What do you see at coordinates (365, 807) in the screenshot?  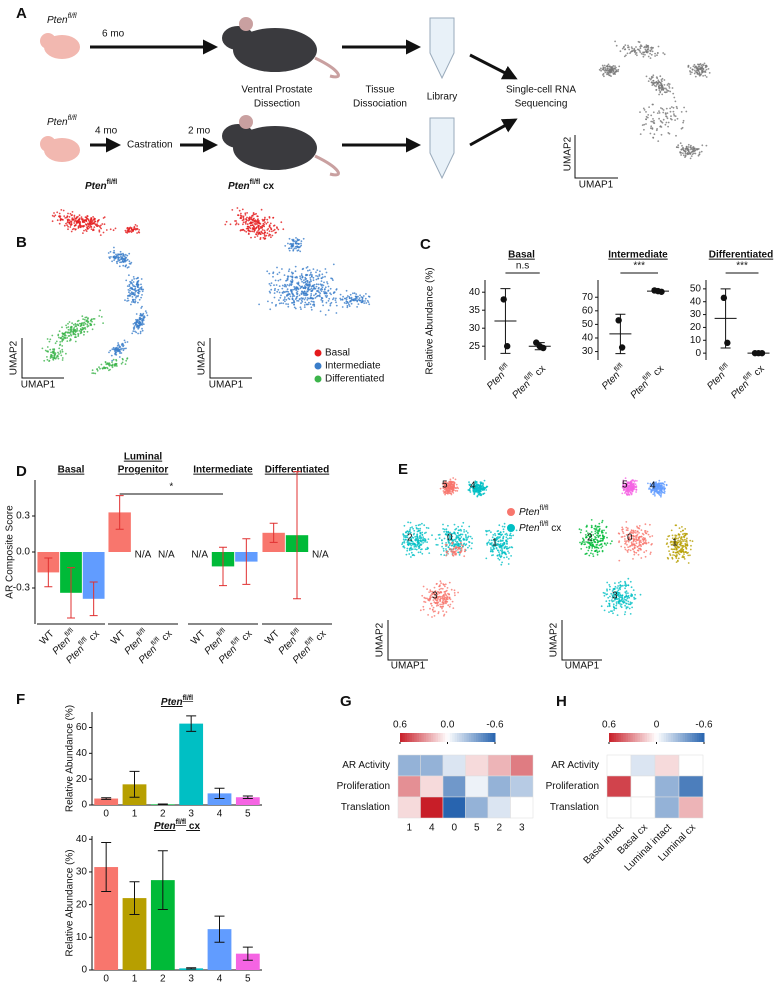 I see `row-label: Translation` at bounding box center [365, 807].